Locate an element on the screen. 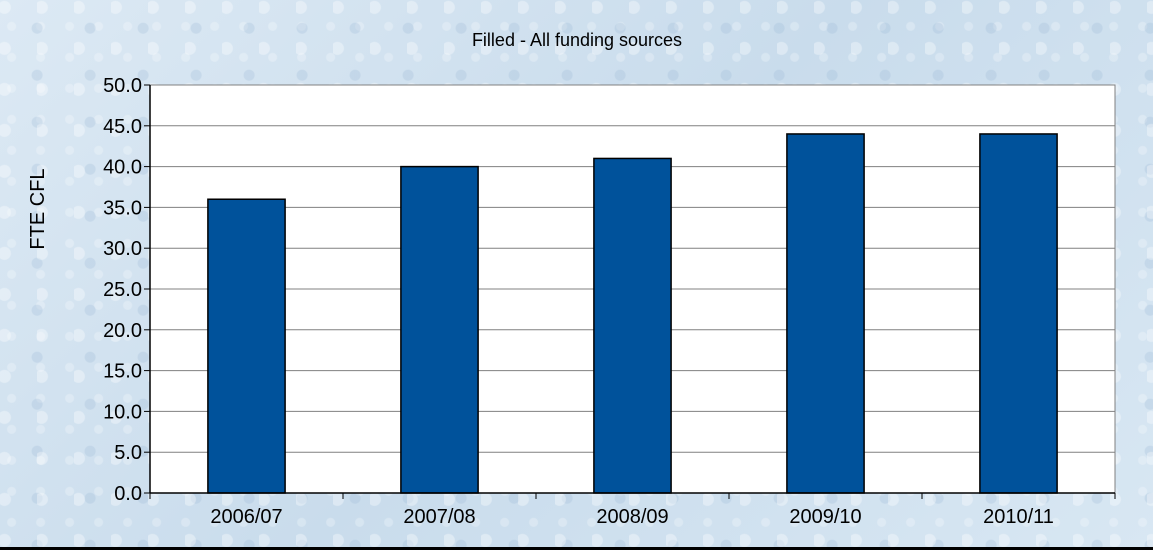  y-tick-label: 15.0 is located at coordinates (122, 372).